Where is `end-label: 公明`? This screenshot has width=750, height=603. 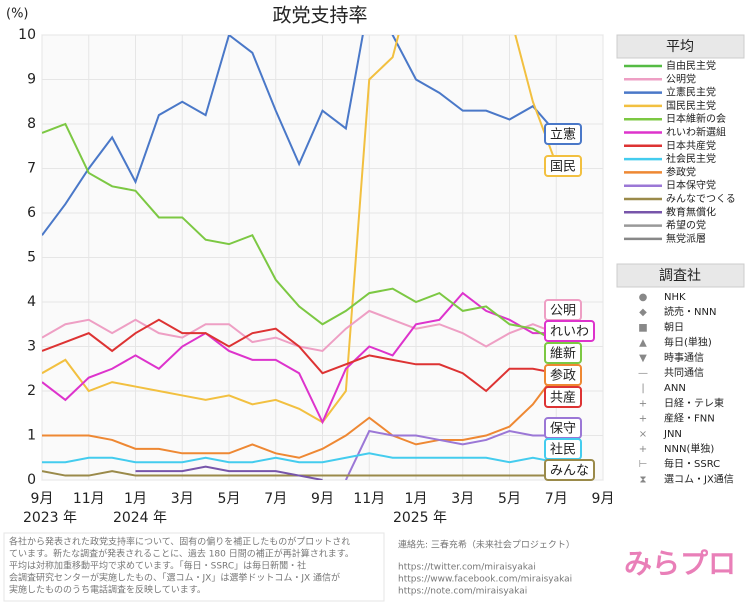 end-label: 公明 is located at coordinates (563, 311).